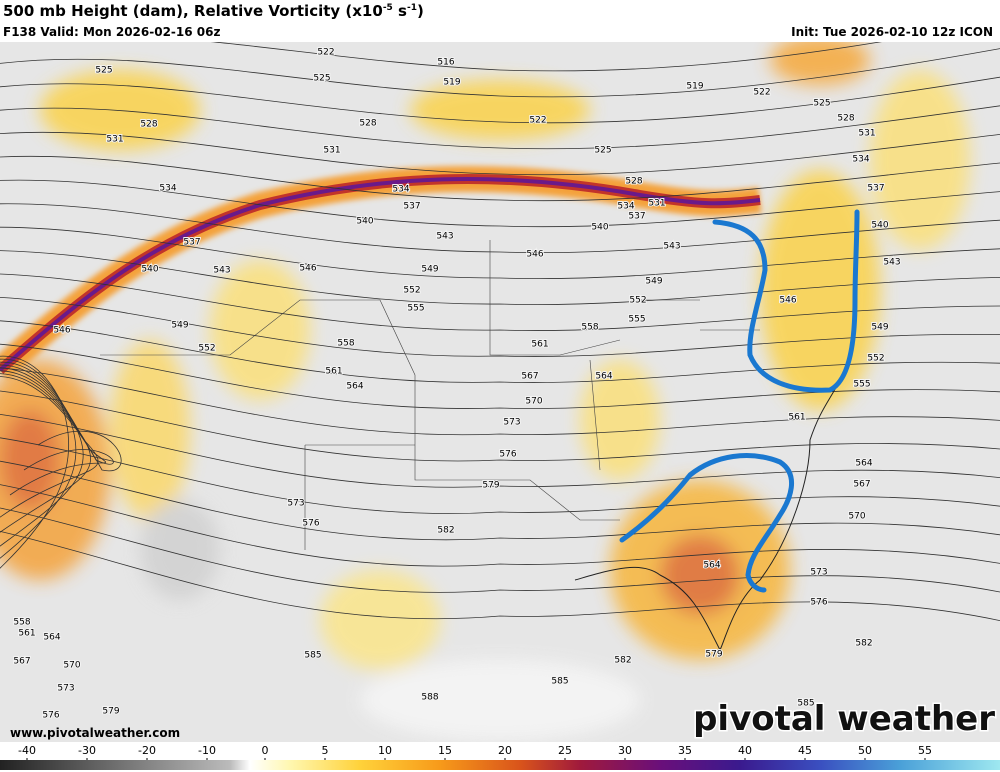 The height and width of the screenshot is (772, 1000). I want to click on watermark: www.pivotalweather.com, so click(95, 733).